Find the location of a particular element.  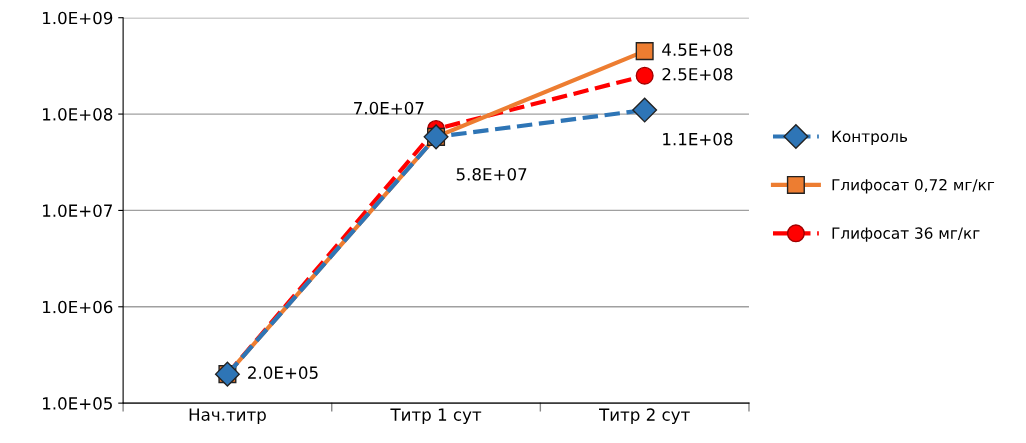

x-tick-label: Титр 2 сут is located at coordinates (644, 416).